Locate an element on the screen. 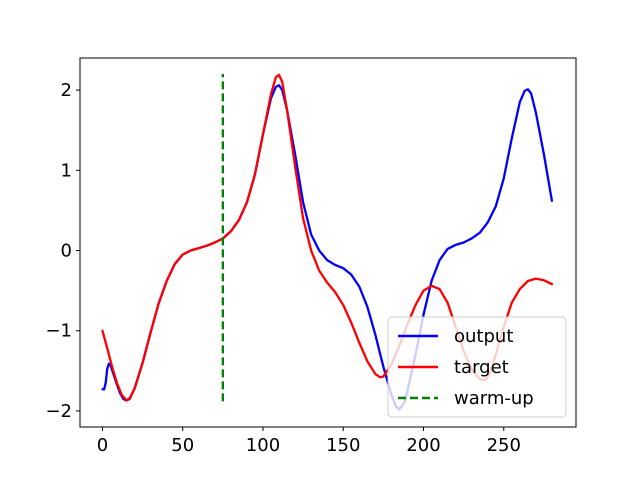 This screenshot has height=480, width=640. legend: output target warm-up is located at coordinates (477, 367).